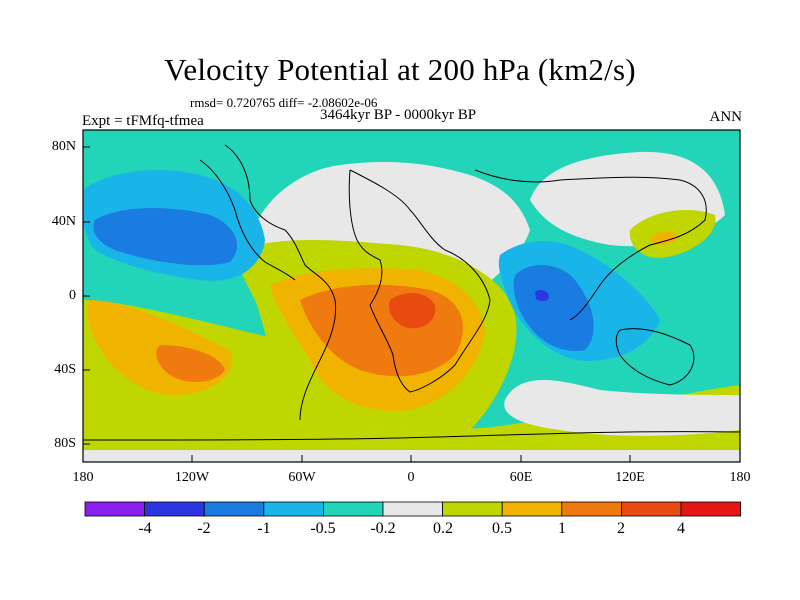  What do you see at coordinates (443, 528) in the screenshot?
I see `colorbar-label: 0.2` at bounding box center [443, 528].